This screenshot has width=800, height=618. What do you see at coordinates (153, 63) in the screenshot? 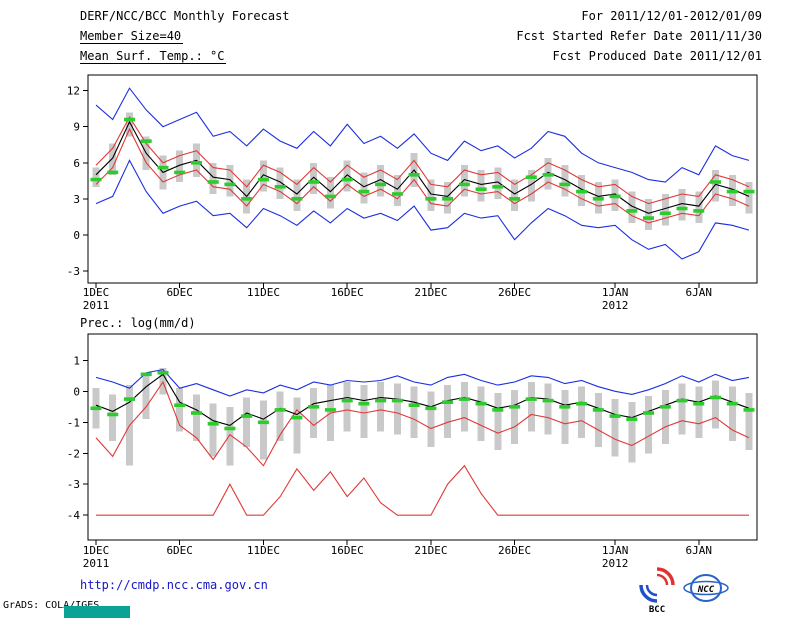
I see `temp-label-underline` at bounding box center [153, 63].